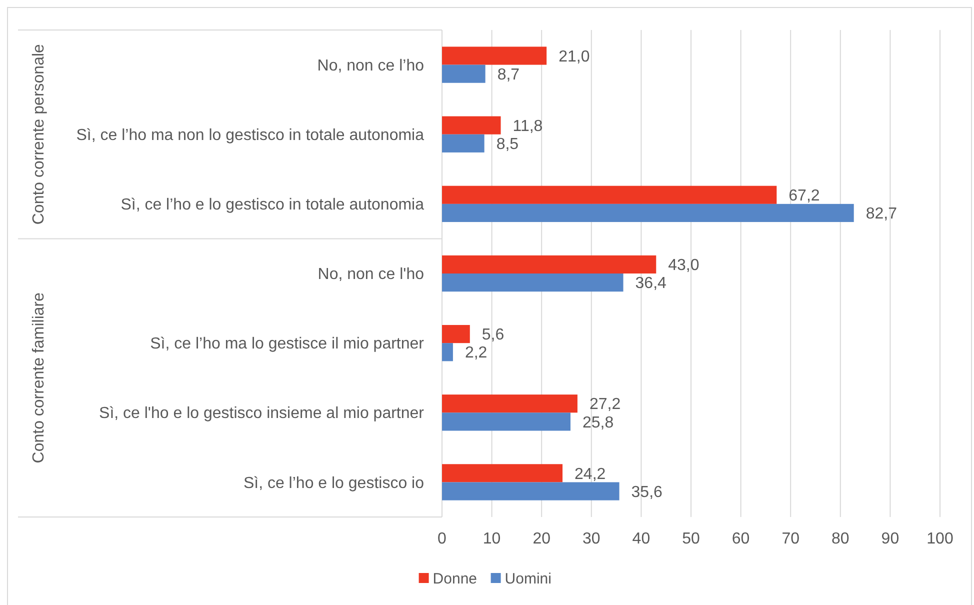 The height and width of the screenshot is (605, 974). What do you see at coordinates (598, 423) in the screenshot?
I see `data-label: 25,8` at bounding box center [598, 423].